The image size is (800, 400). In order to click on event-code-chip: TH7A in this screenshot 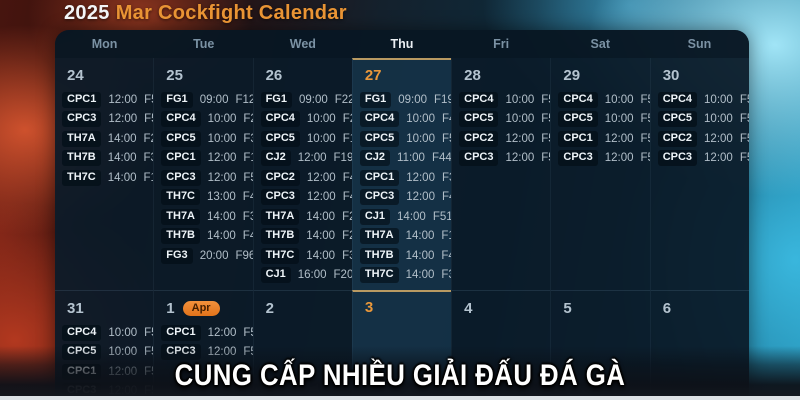, I will do `click(379, 236)`.